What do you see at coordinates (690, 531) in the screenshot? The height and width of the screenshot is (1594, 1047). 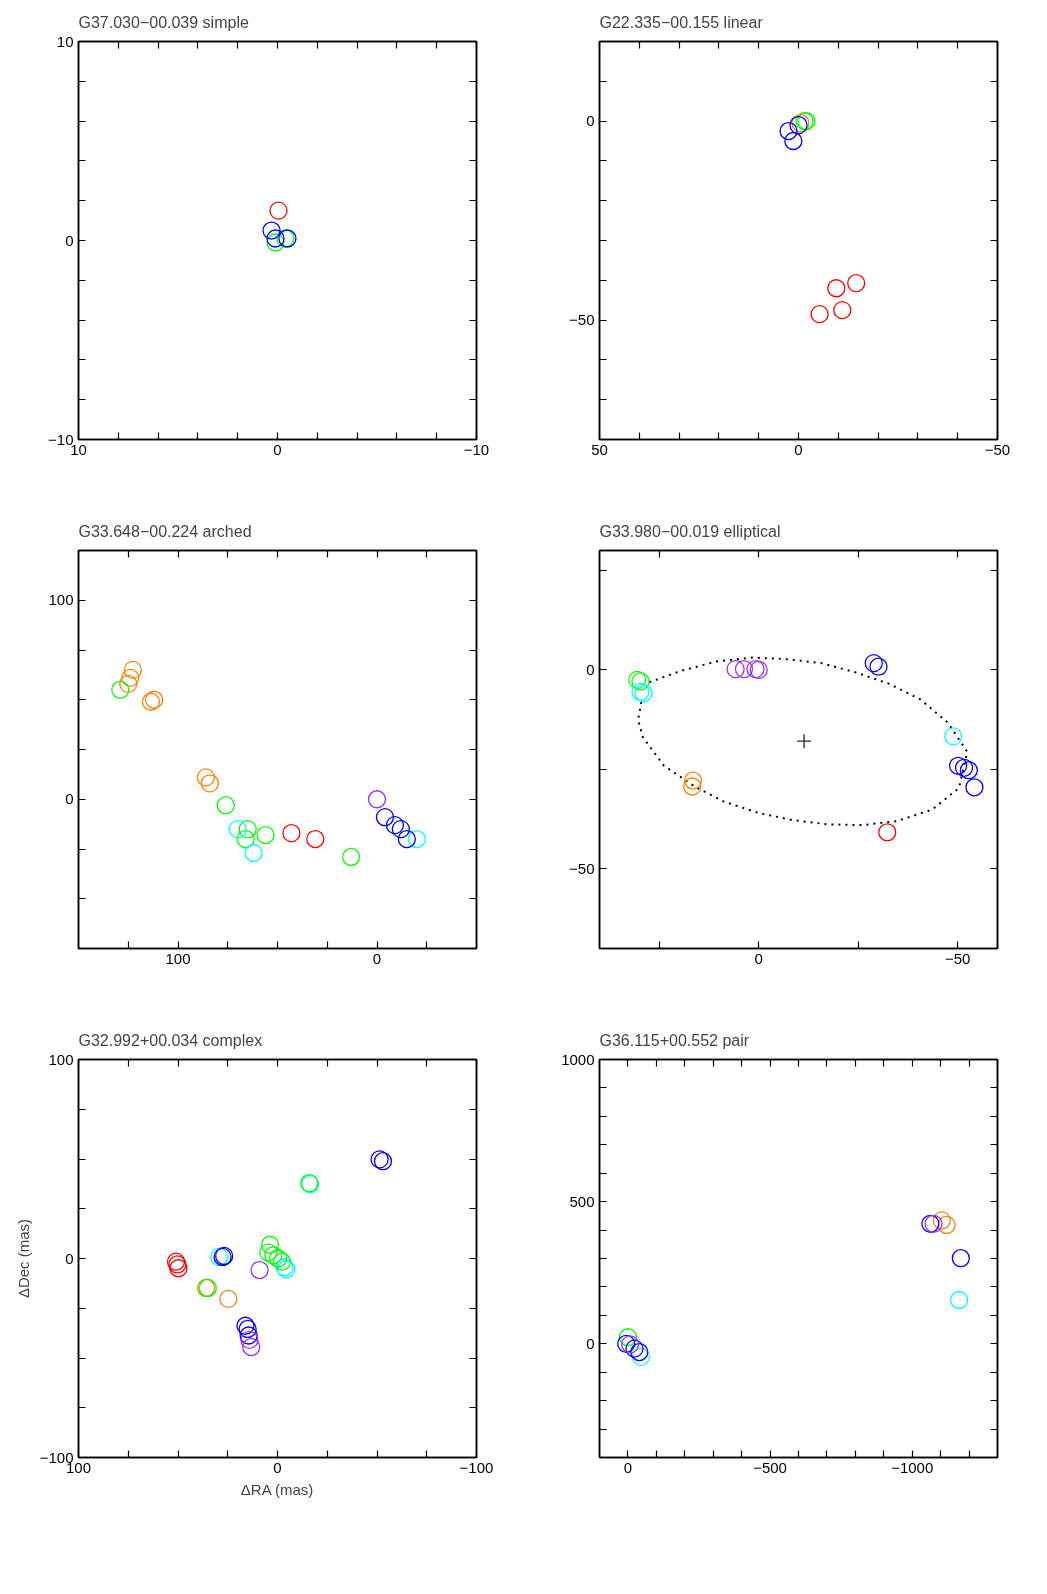 I see `chart-title: G33.980−00.019 elliptical` at bounding box center [690, 531].